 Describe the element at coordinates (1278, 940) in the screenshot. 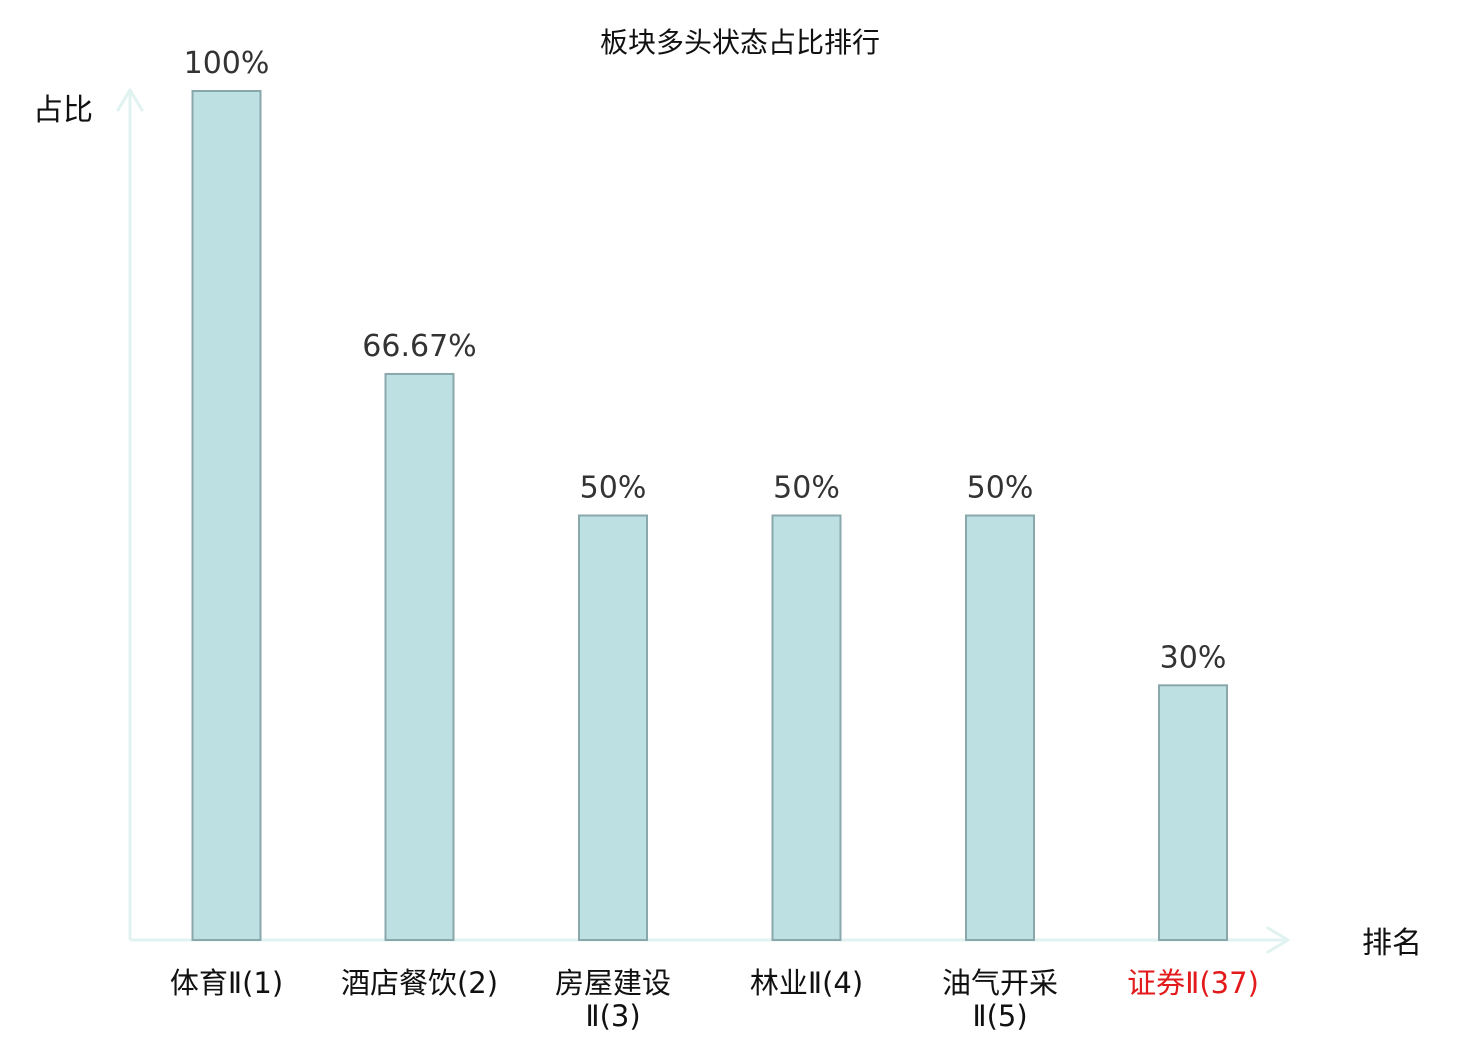

I see `x-axis-arrow` at that location.